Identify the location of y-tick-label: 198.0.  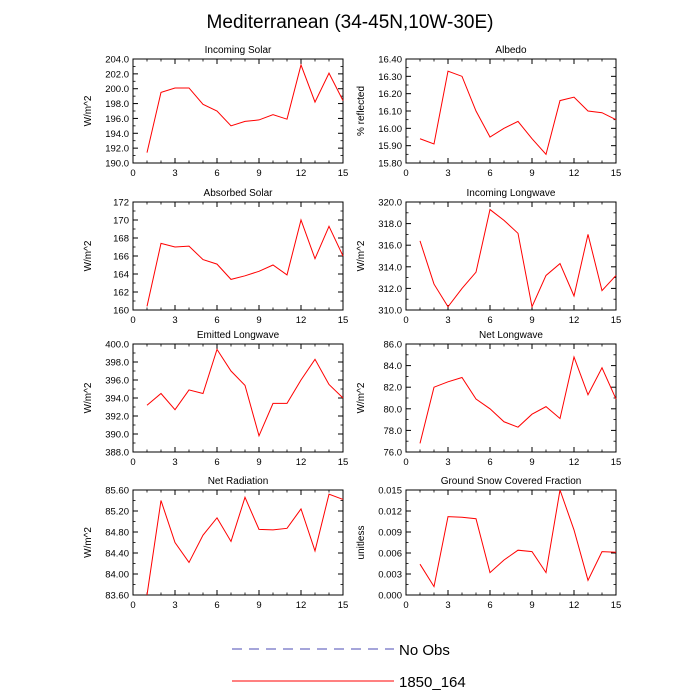
(117, 104).